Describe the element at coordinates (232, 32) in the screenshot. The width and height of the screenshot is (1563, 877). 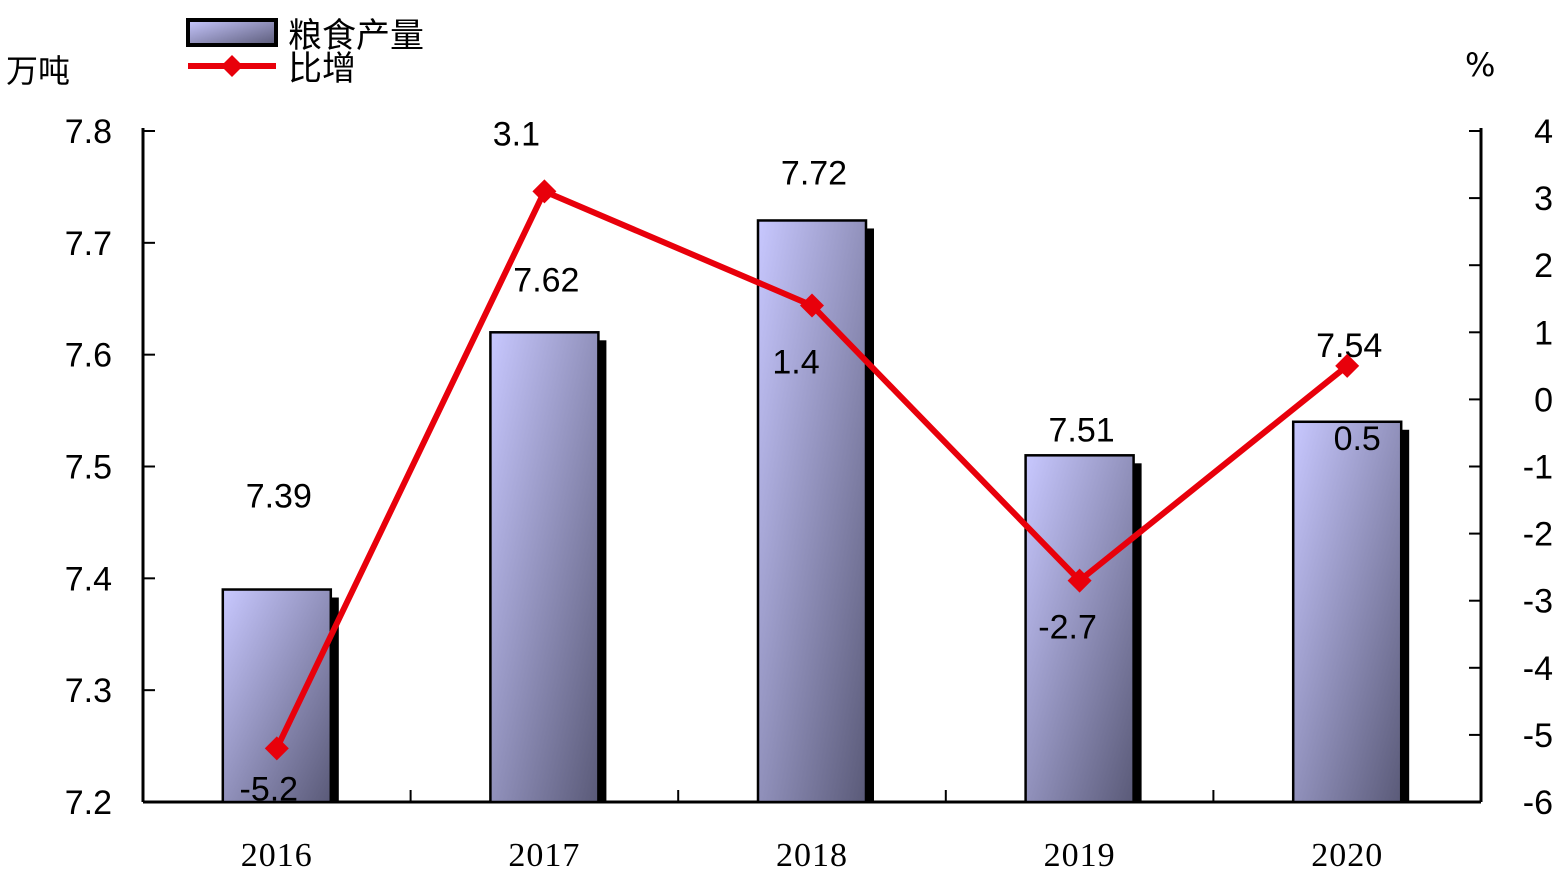
I see `legend-swatch-production` at that location.